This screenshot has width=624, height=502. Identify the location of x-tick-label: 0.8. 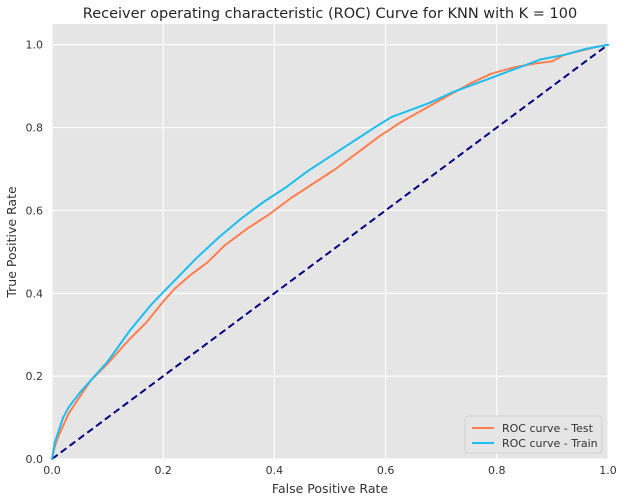
(497, 470).